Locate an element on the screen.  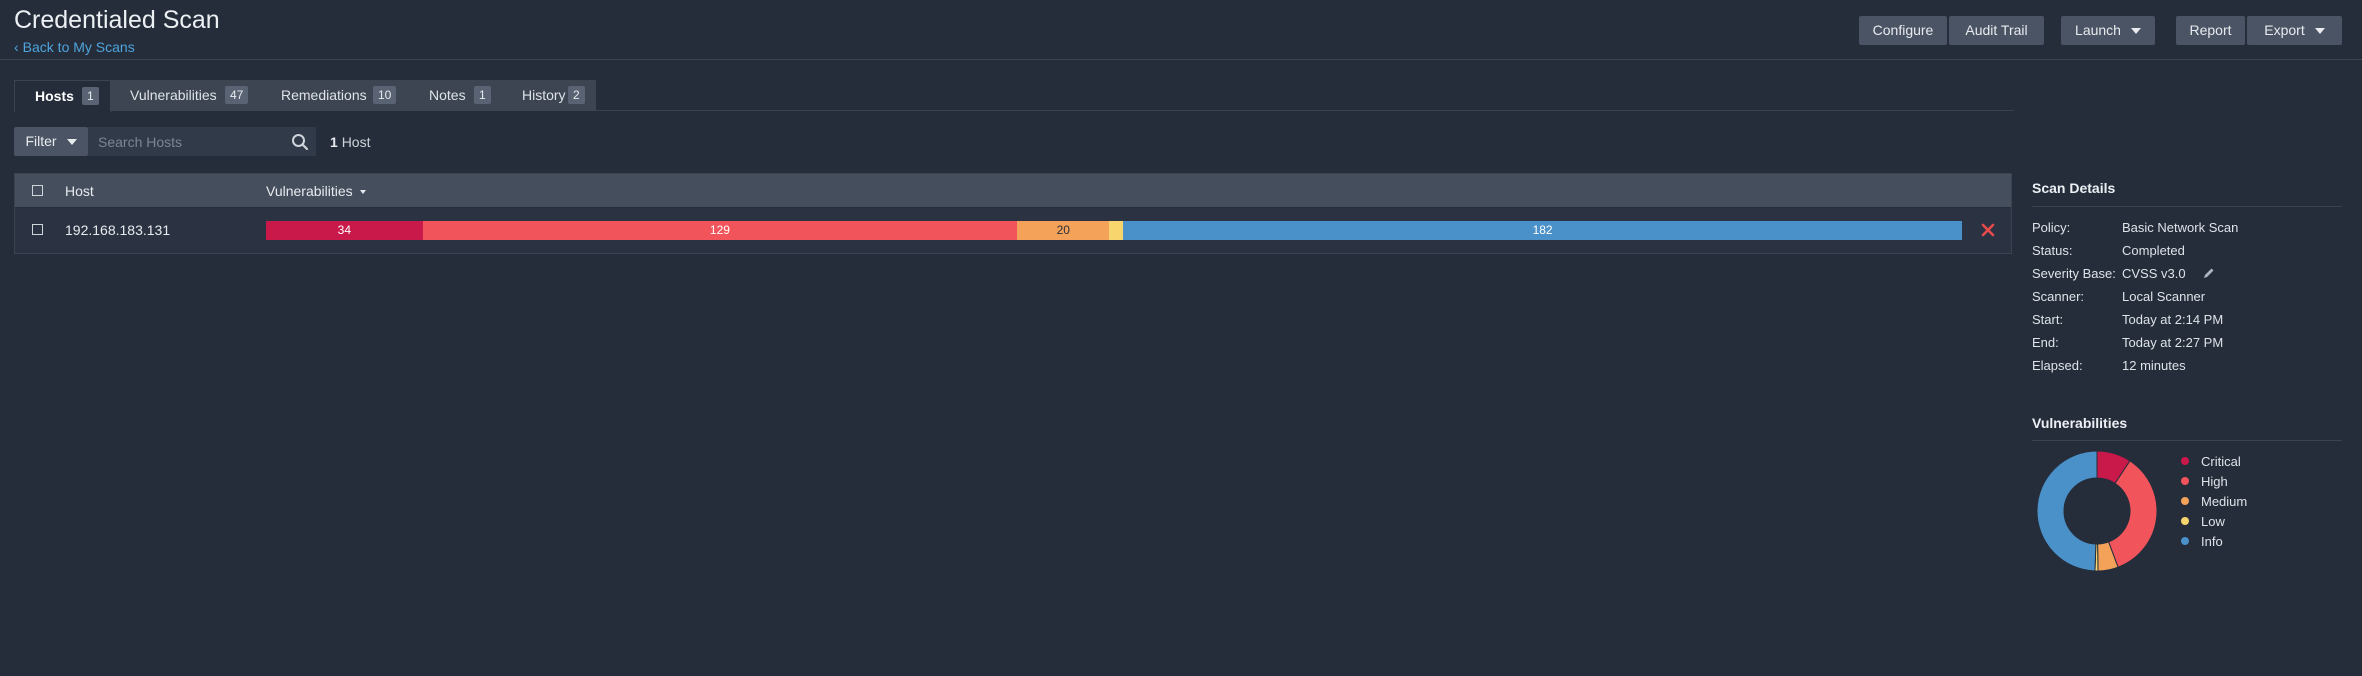
edit-pencil-icon is located at coordinates (2208, 273).